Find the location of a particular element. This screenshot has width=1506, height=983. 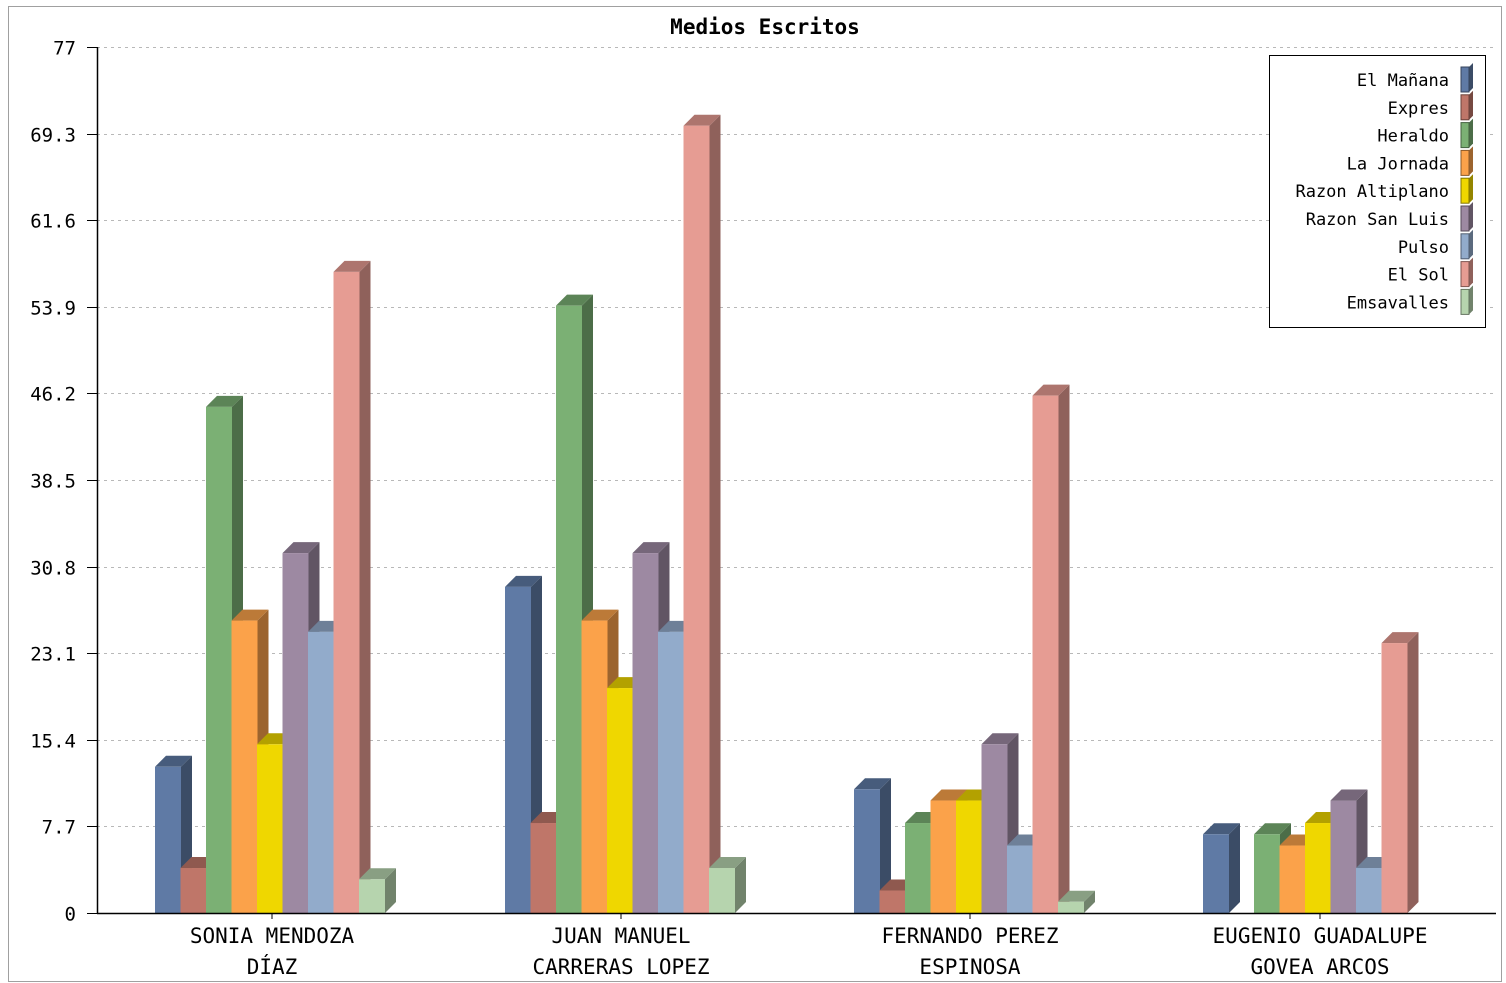

y-tick-label: 61.6 is located at coordinates (53, 222).